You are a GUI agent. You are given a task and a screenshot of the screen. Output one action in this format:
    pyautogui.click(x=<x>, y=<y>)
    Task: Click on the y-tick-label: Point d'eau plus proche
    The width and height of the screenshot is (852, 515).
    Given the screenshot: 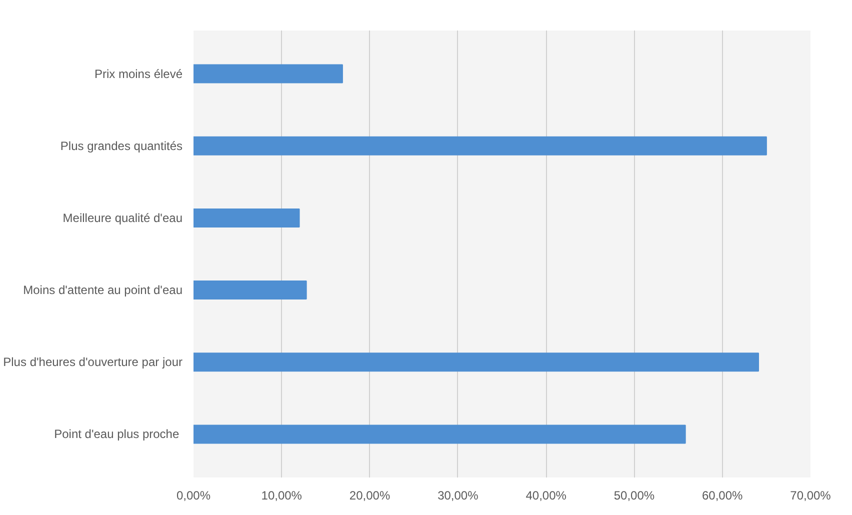 What is the action you would take?
    pyautogui.click(x=117, y=434)
    